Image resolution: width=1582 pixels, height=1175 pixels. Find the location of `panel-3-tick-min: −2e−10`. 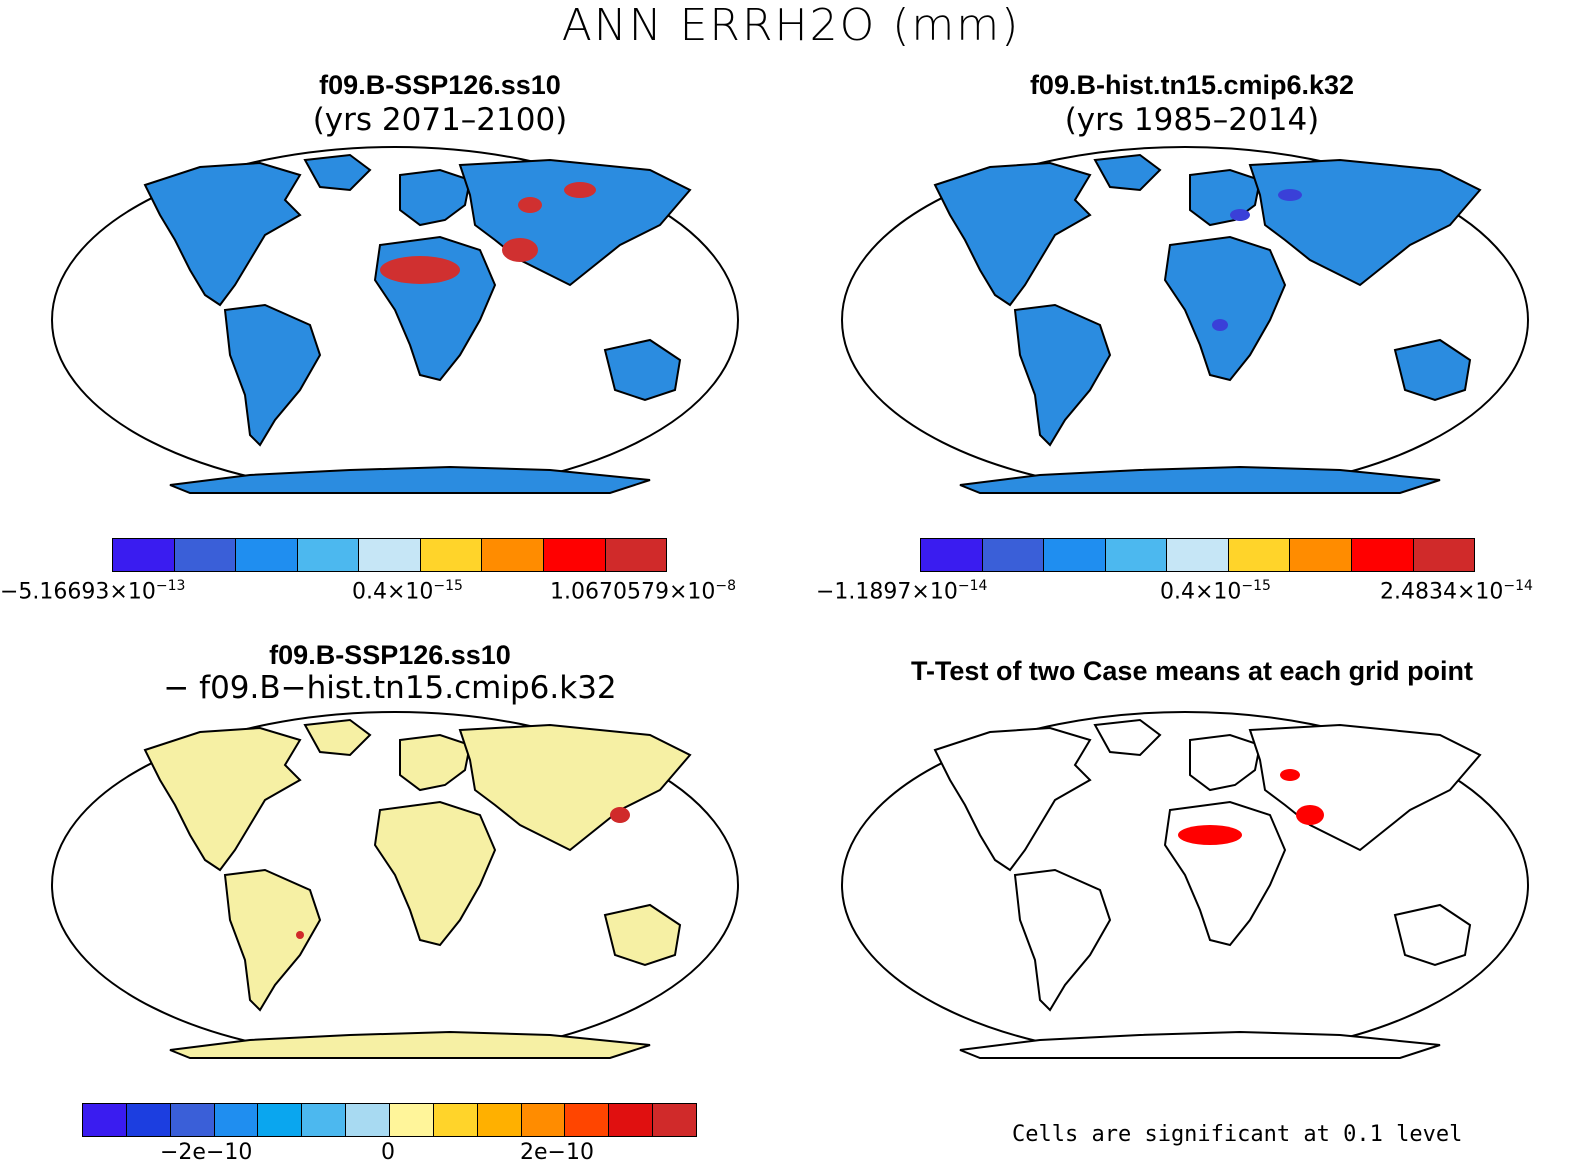

panel-3-tick-min: −2e−10 is located at coordinates (206, 1152).